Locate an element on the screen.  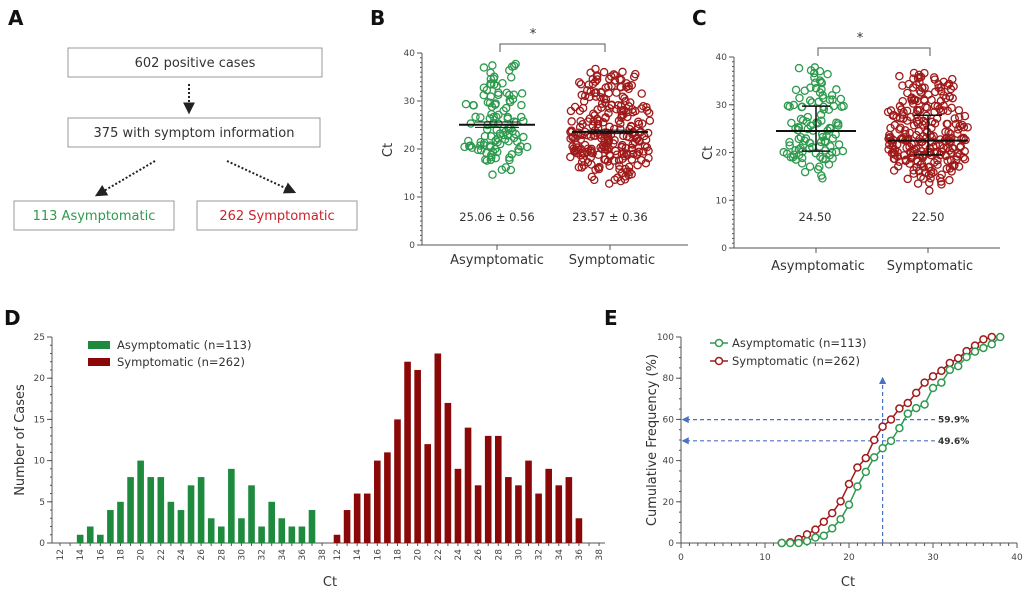
panel-letter-c: C is located at coordinates (699, 18).